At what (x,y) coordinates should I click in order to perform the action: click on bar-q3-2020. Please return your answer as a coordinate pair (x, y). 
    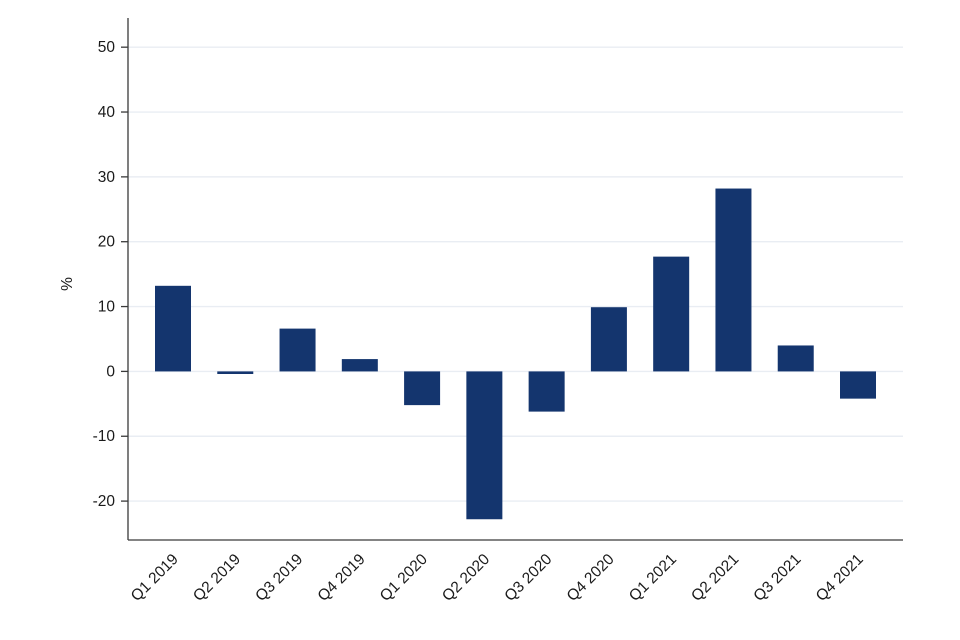
    Looking at the image, I should click on (546, 391).